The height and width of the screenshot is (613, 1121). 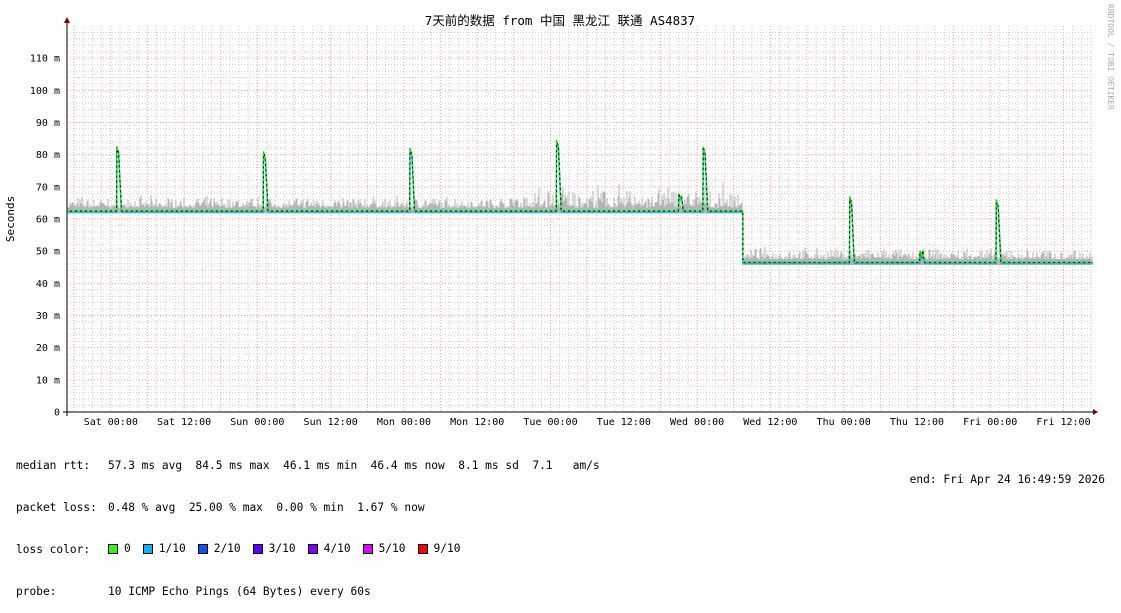 I want to click on y-tick-label: 80 m, so click(x=48, y=155).